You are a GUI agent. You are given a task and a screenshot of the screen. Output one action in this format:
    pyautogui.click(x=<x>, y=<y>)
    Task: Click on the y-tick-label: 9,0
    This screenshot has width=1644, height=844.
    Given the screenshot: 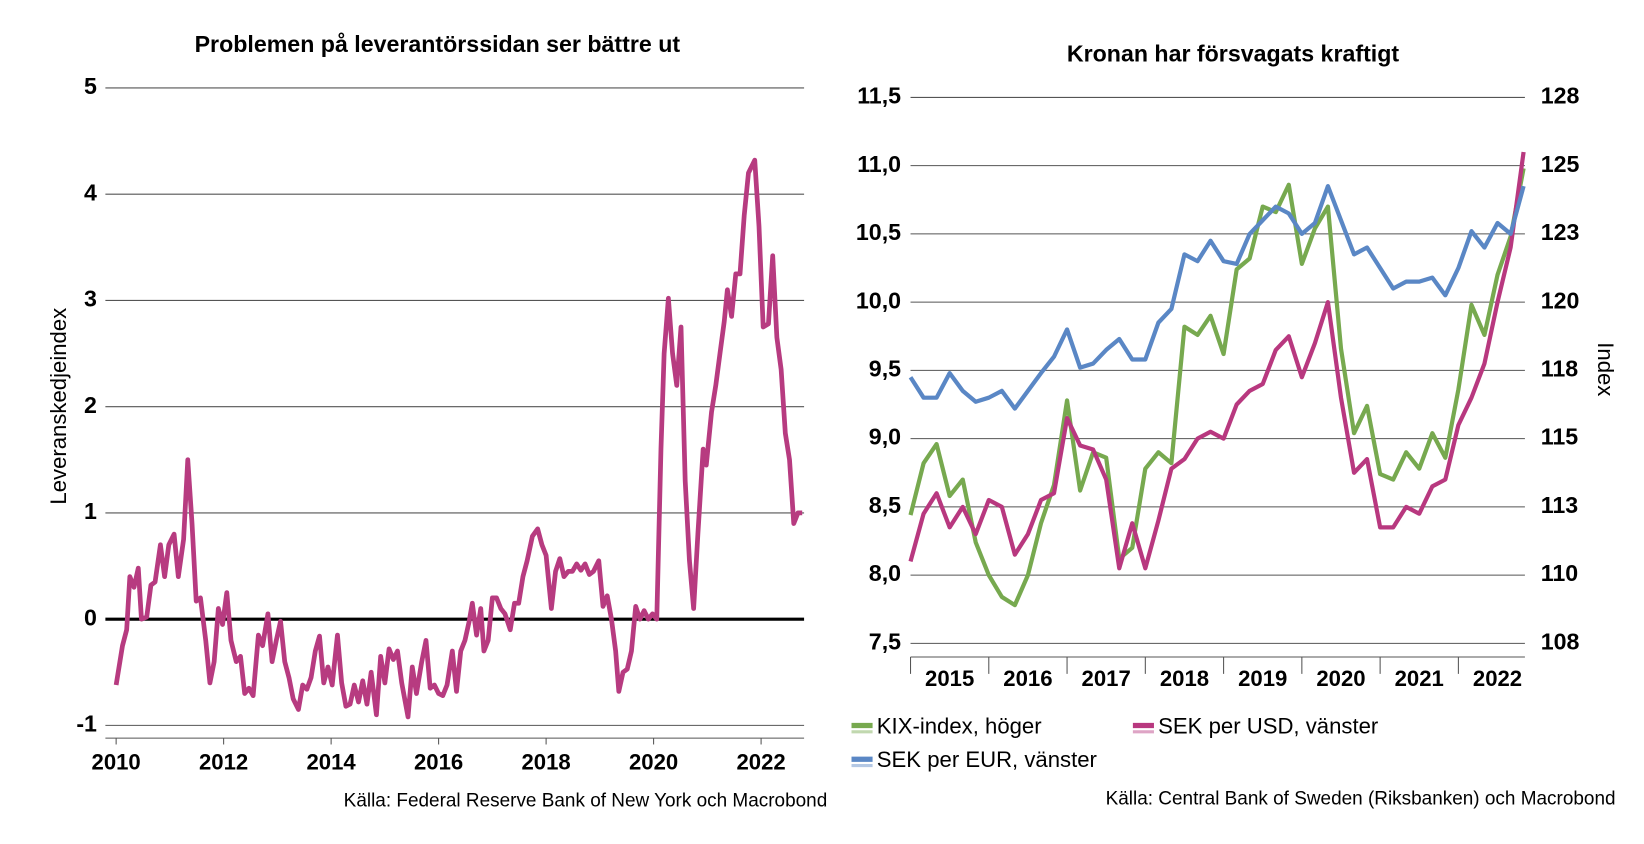 What is the action you would take?
    pyautogui.click(x=885, y=437)
    